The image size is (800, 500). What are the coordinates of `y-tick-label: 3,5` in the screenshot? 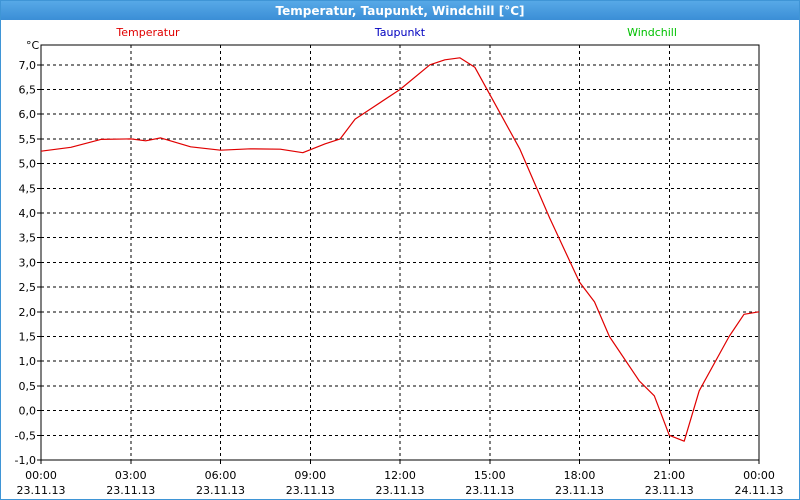 It's located at (28, 238).